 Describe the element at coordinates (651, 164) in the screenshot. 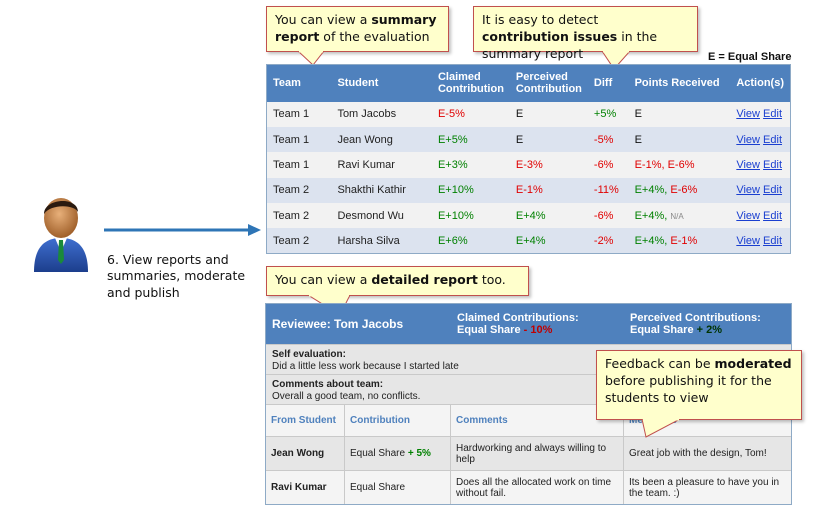

I see `points-value: E-1%,` at that location.